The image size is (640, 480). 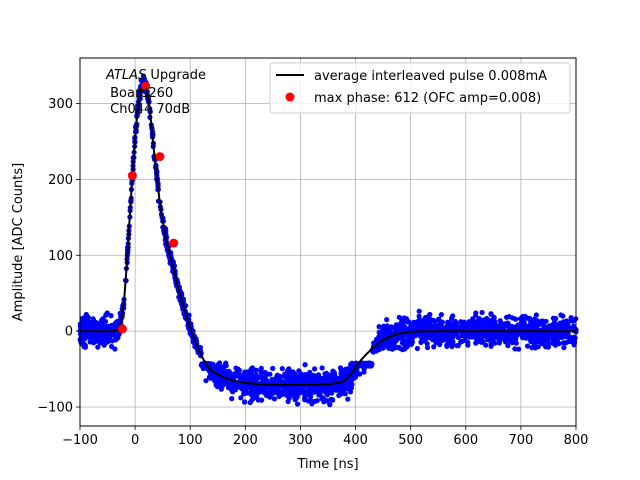 I want to click on x-axis-title: Time [ns], so click(x=327, y=464).